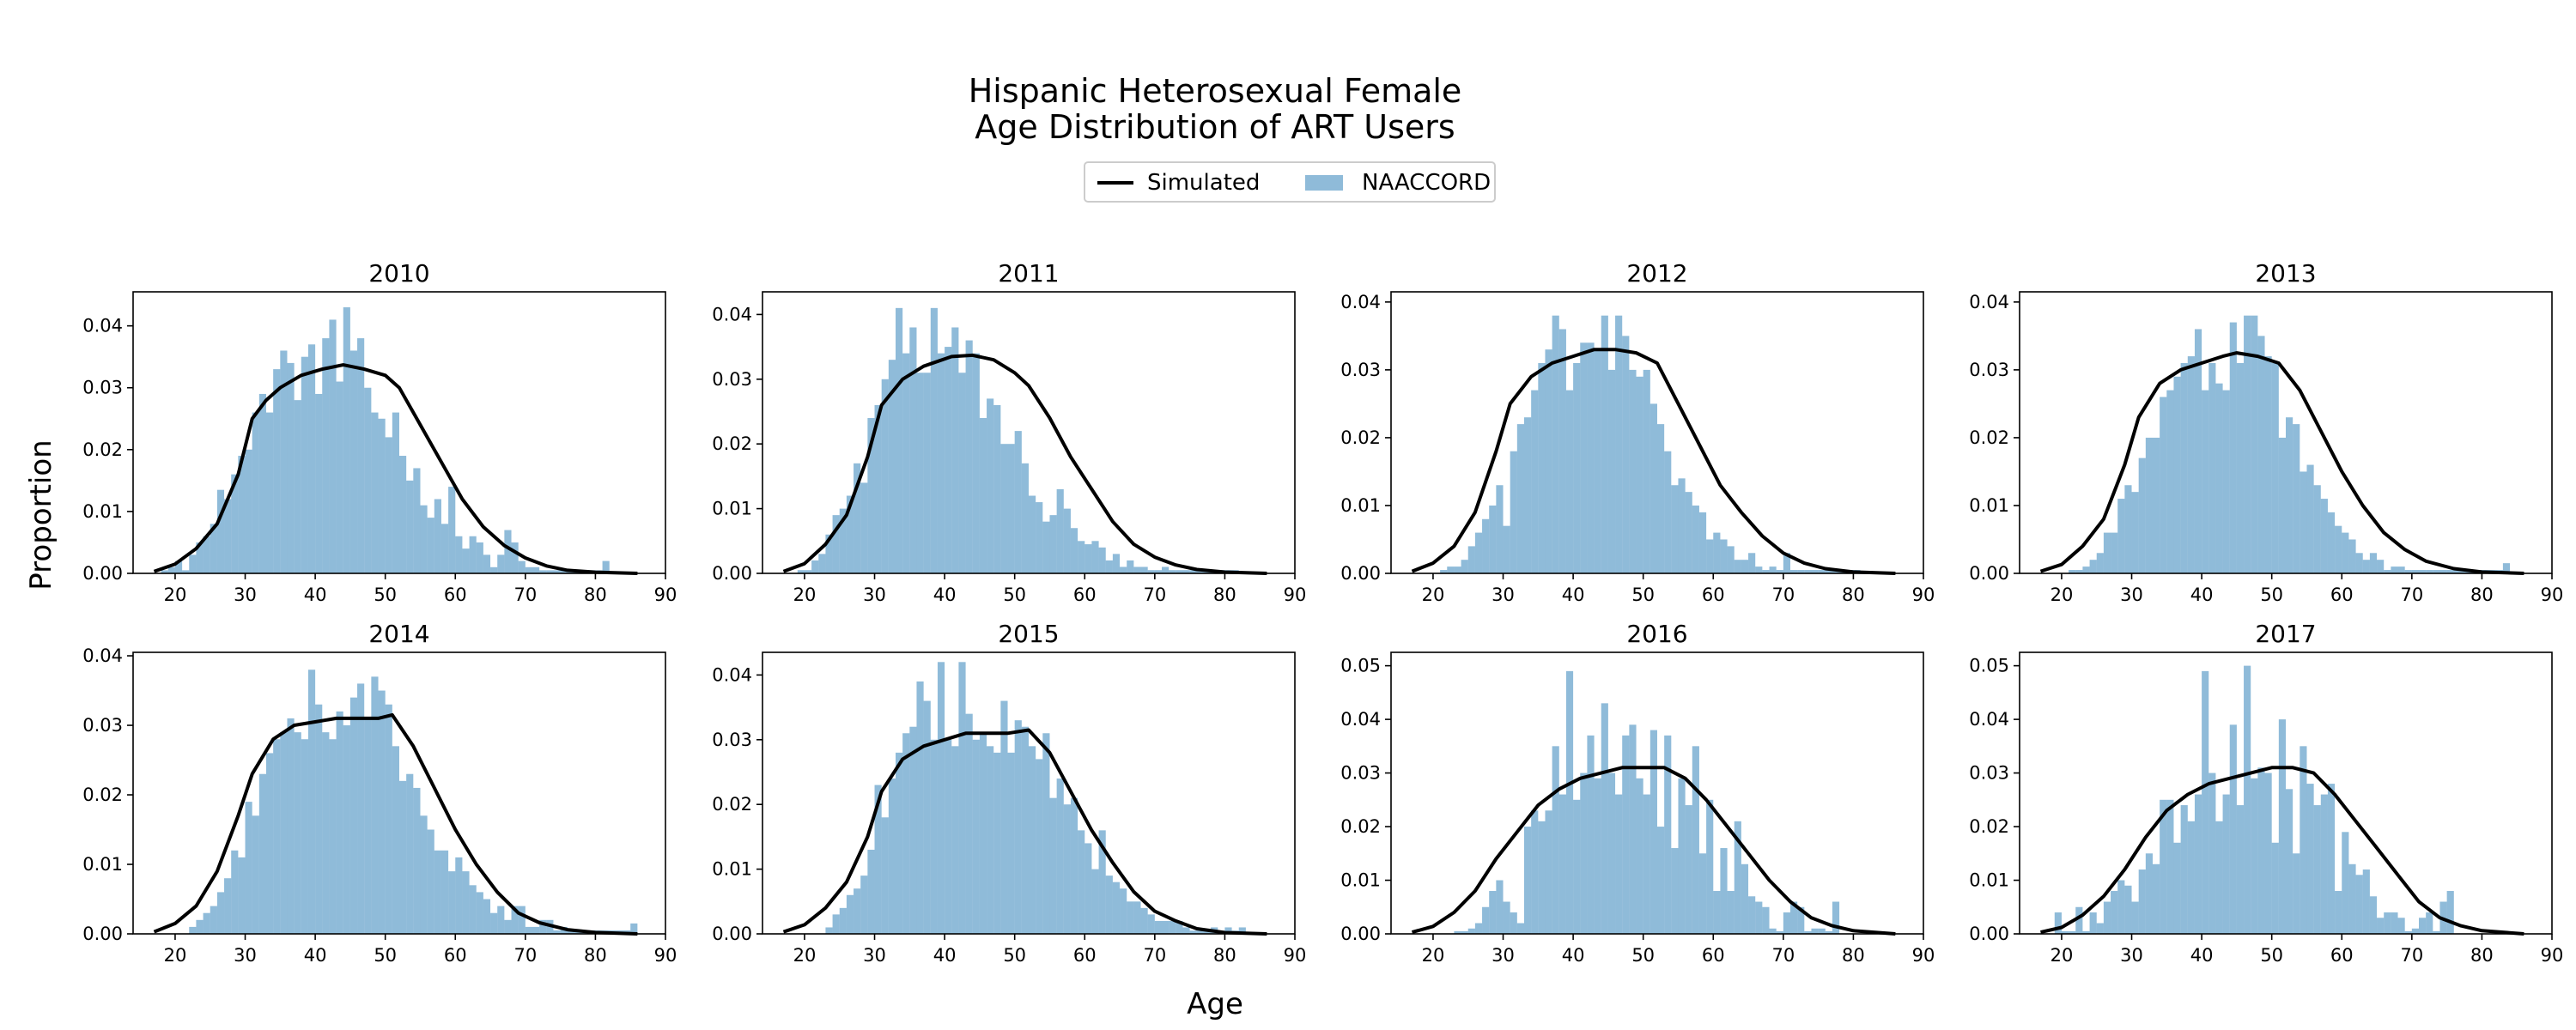  What do you see at coordinates (455, 595) in the screenshot?
I see `x-tick-label: 60` at bounding box center [455, 595].